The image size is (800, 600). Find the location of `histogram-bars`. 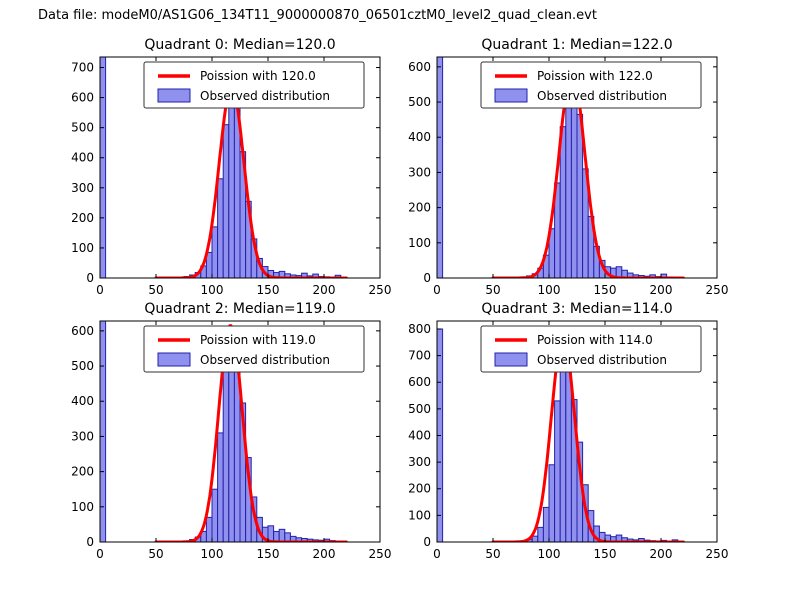

histogram-bars is located at coordinates (218, 431).